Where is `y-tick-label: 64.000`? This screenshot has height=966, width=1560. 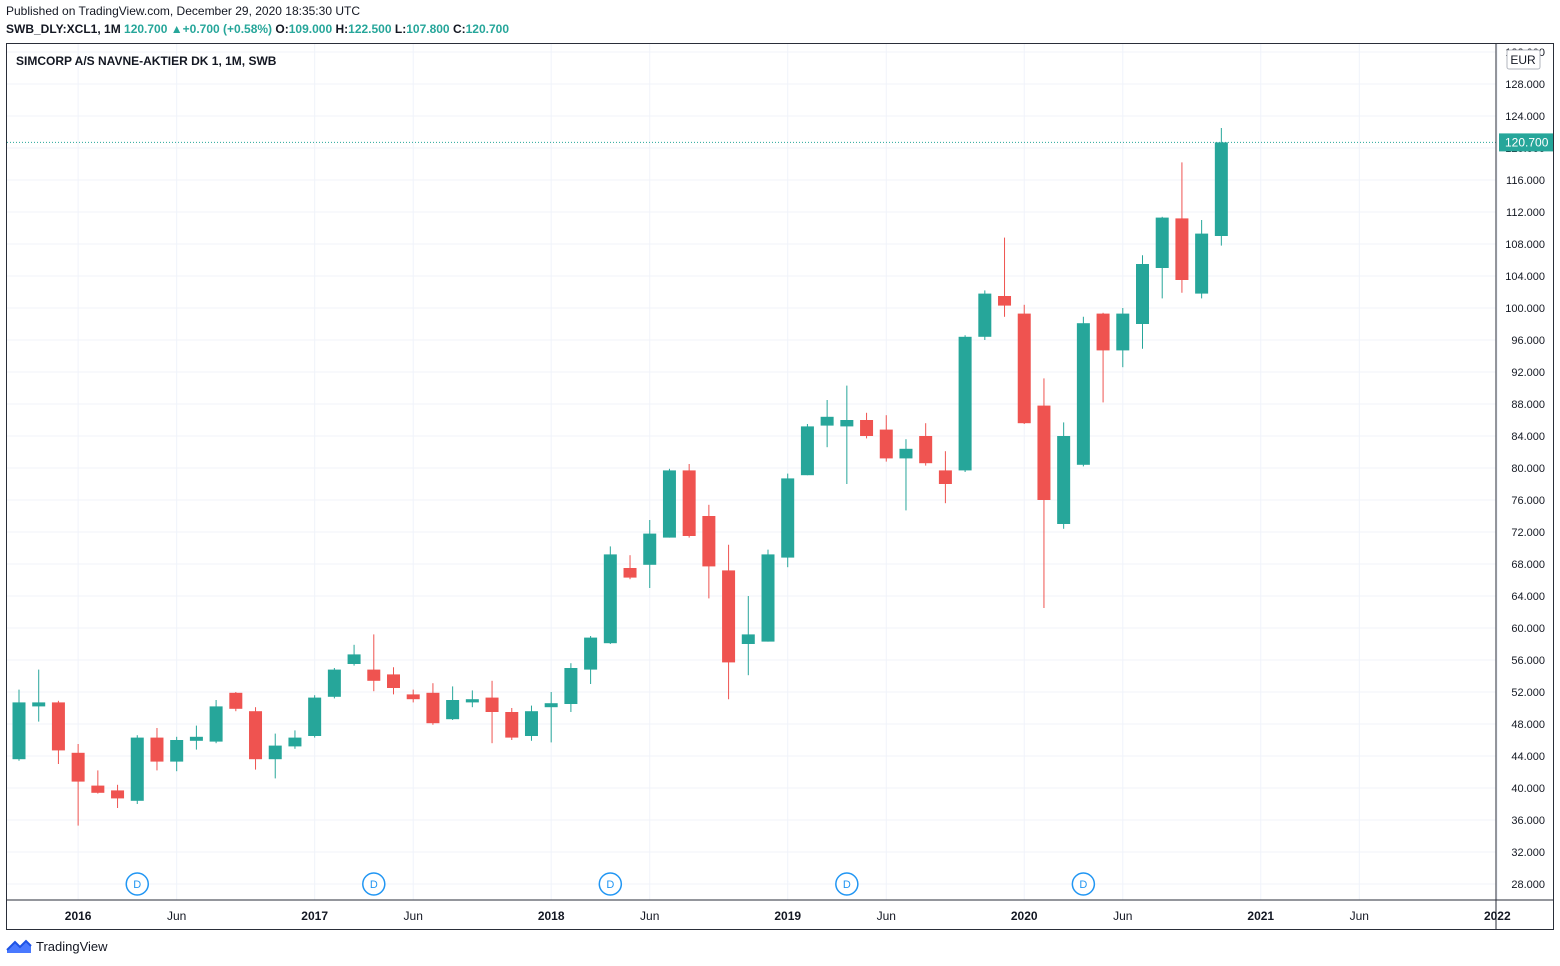
y-tick-label: 64.000 is located at coordinates (1528, 597).